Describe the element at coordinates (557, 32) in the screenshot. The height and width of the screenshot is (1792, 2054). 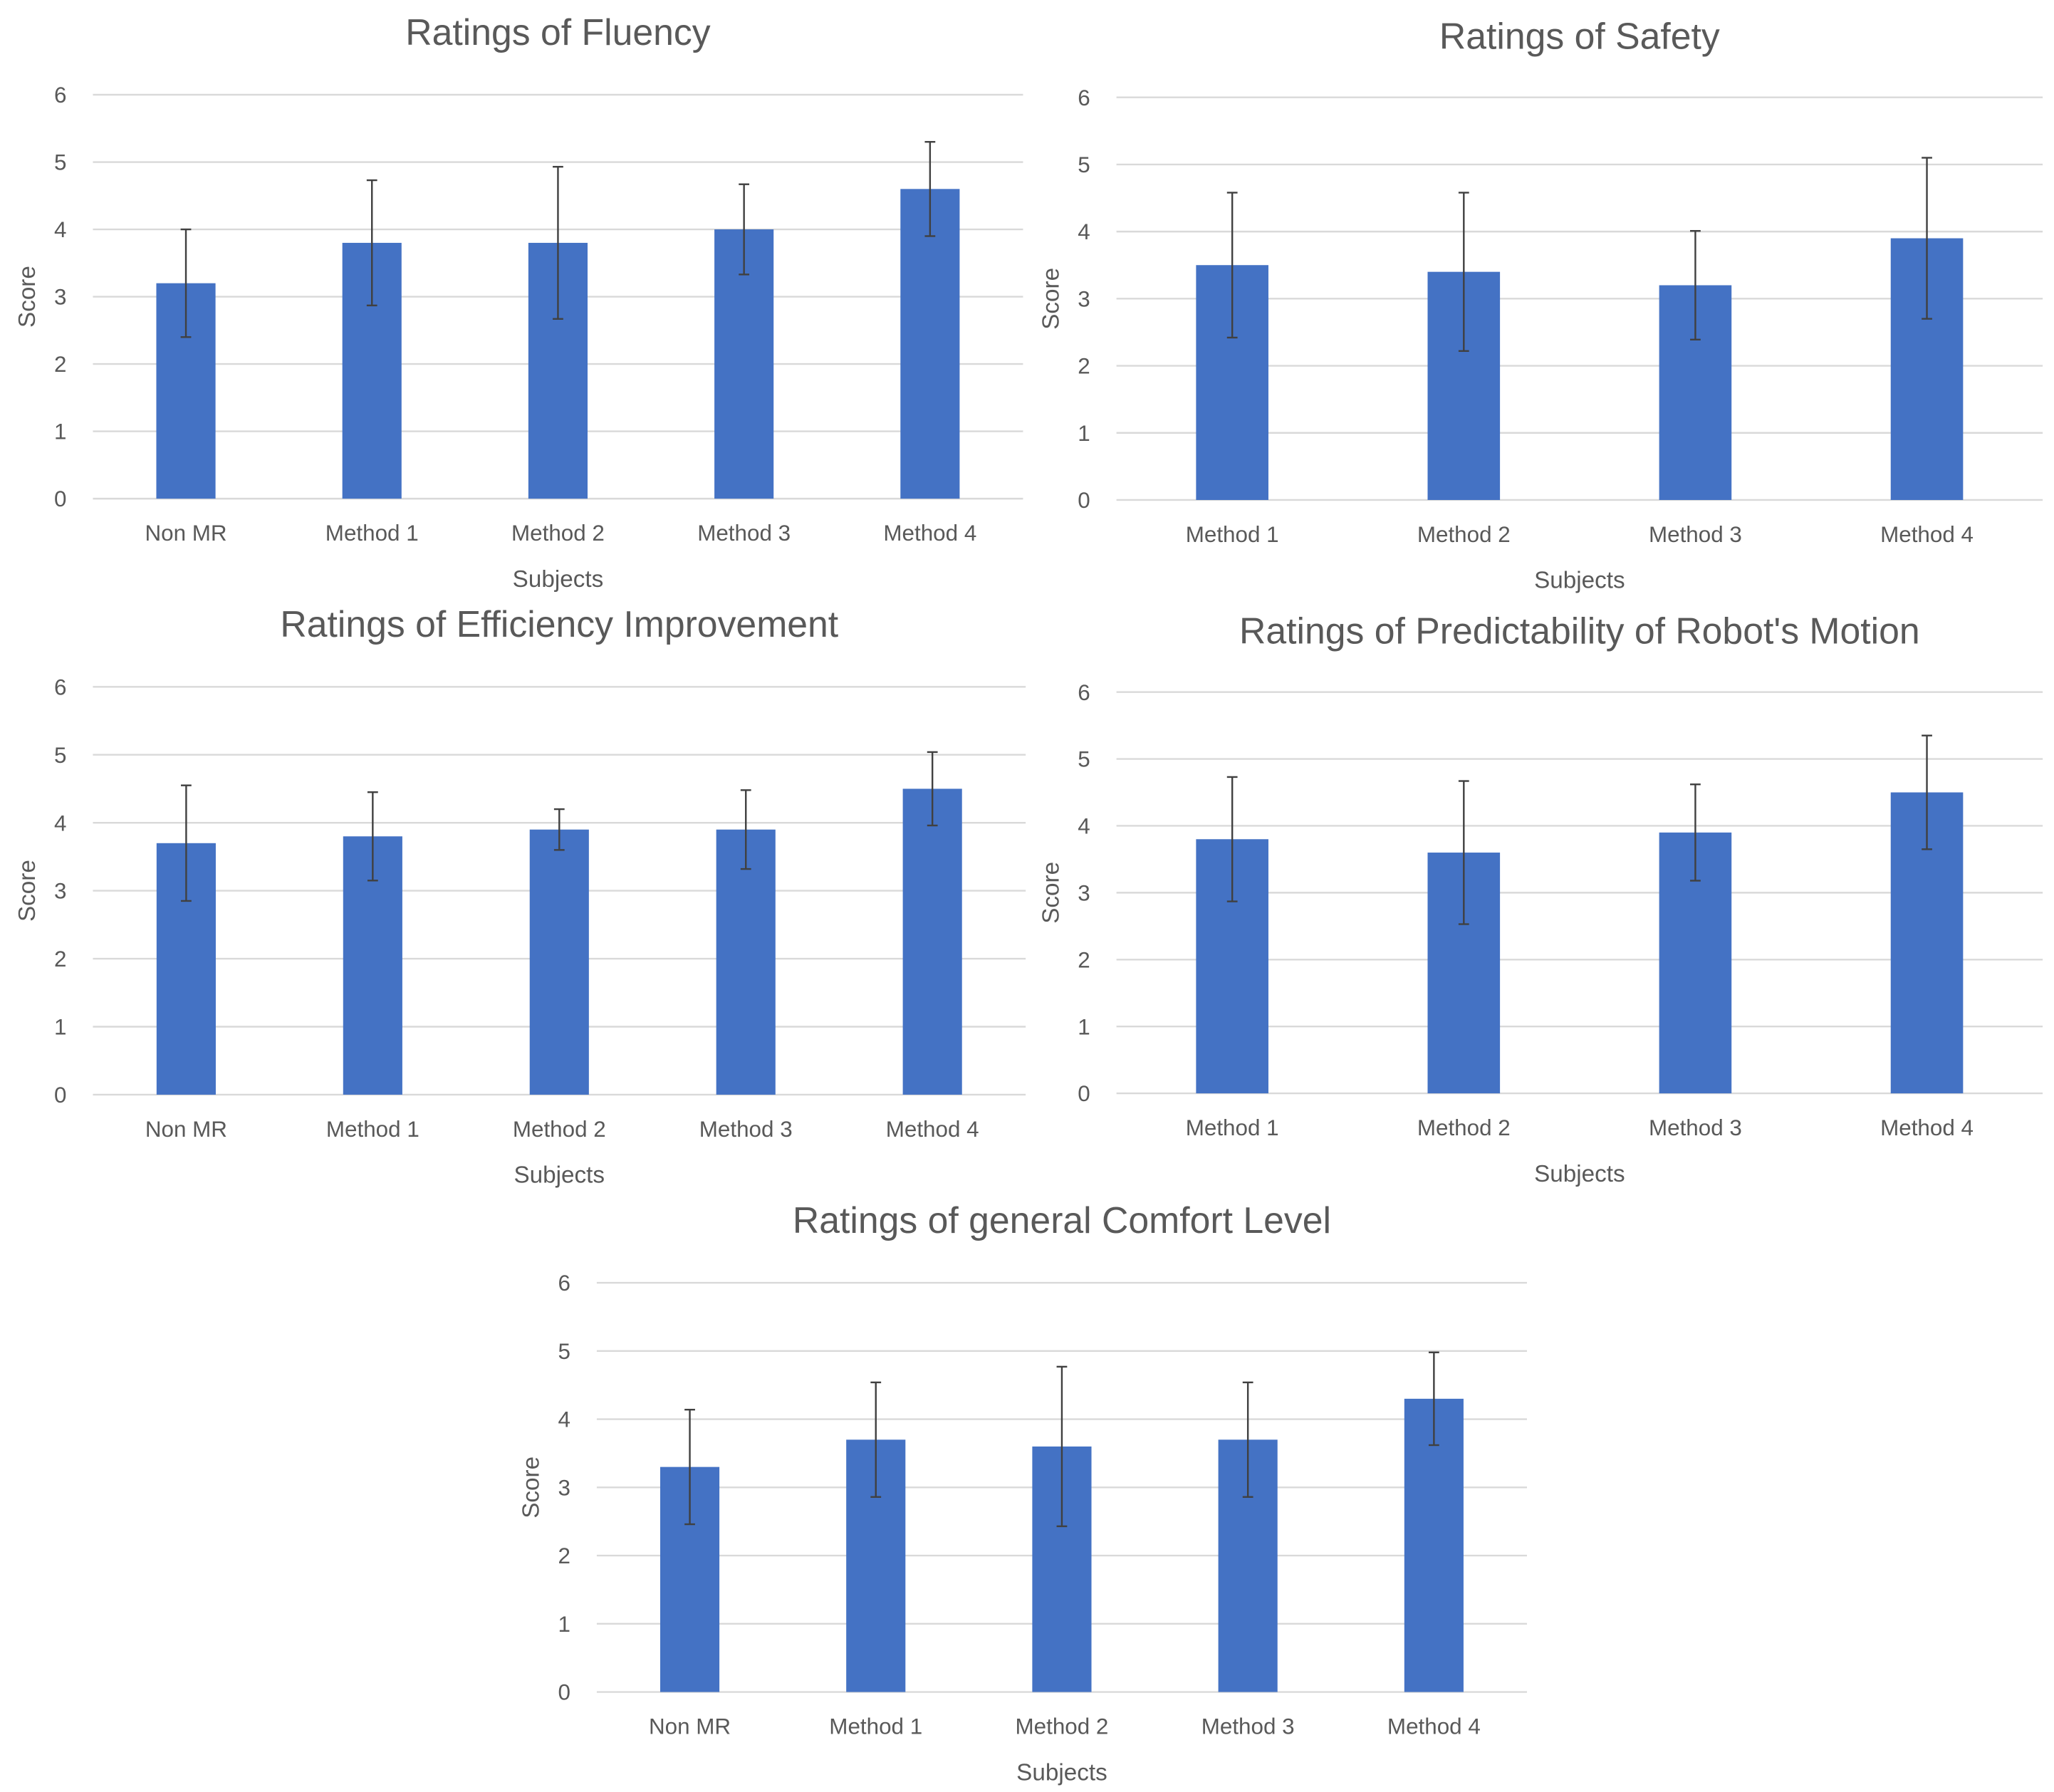
I see `chart-title: Ratings of Fluency` at that location.